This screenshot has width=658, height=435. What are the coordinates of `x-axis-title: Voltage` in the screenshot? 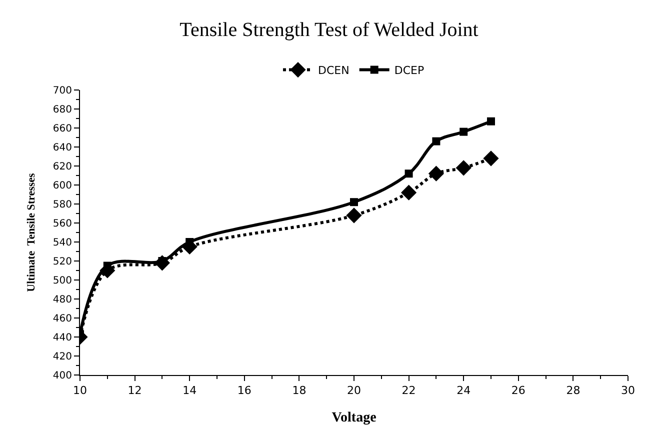 It's located at (354, 418).